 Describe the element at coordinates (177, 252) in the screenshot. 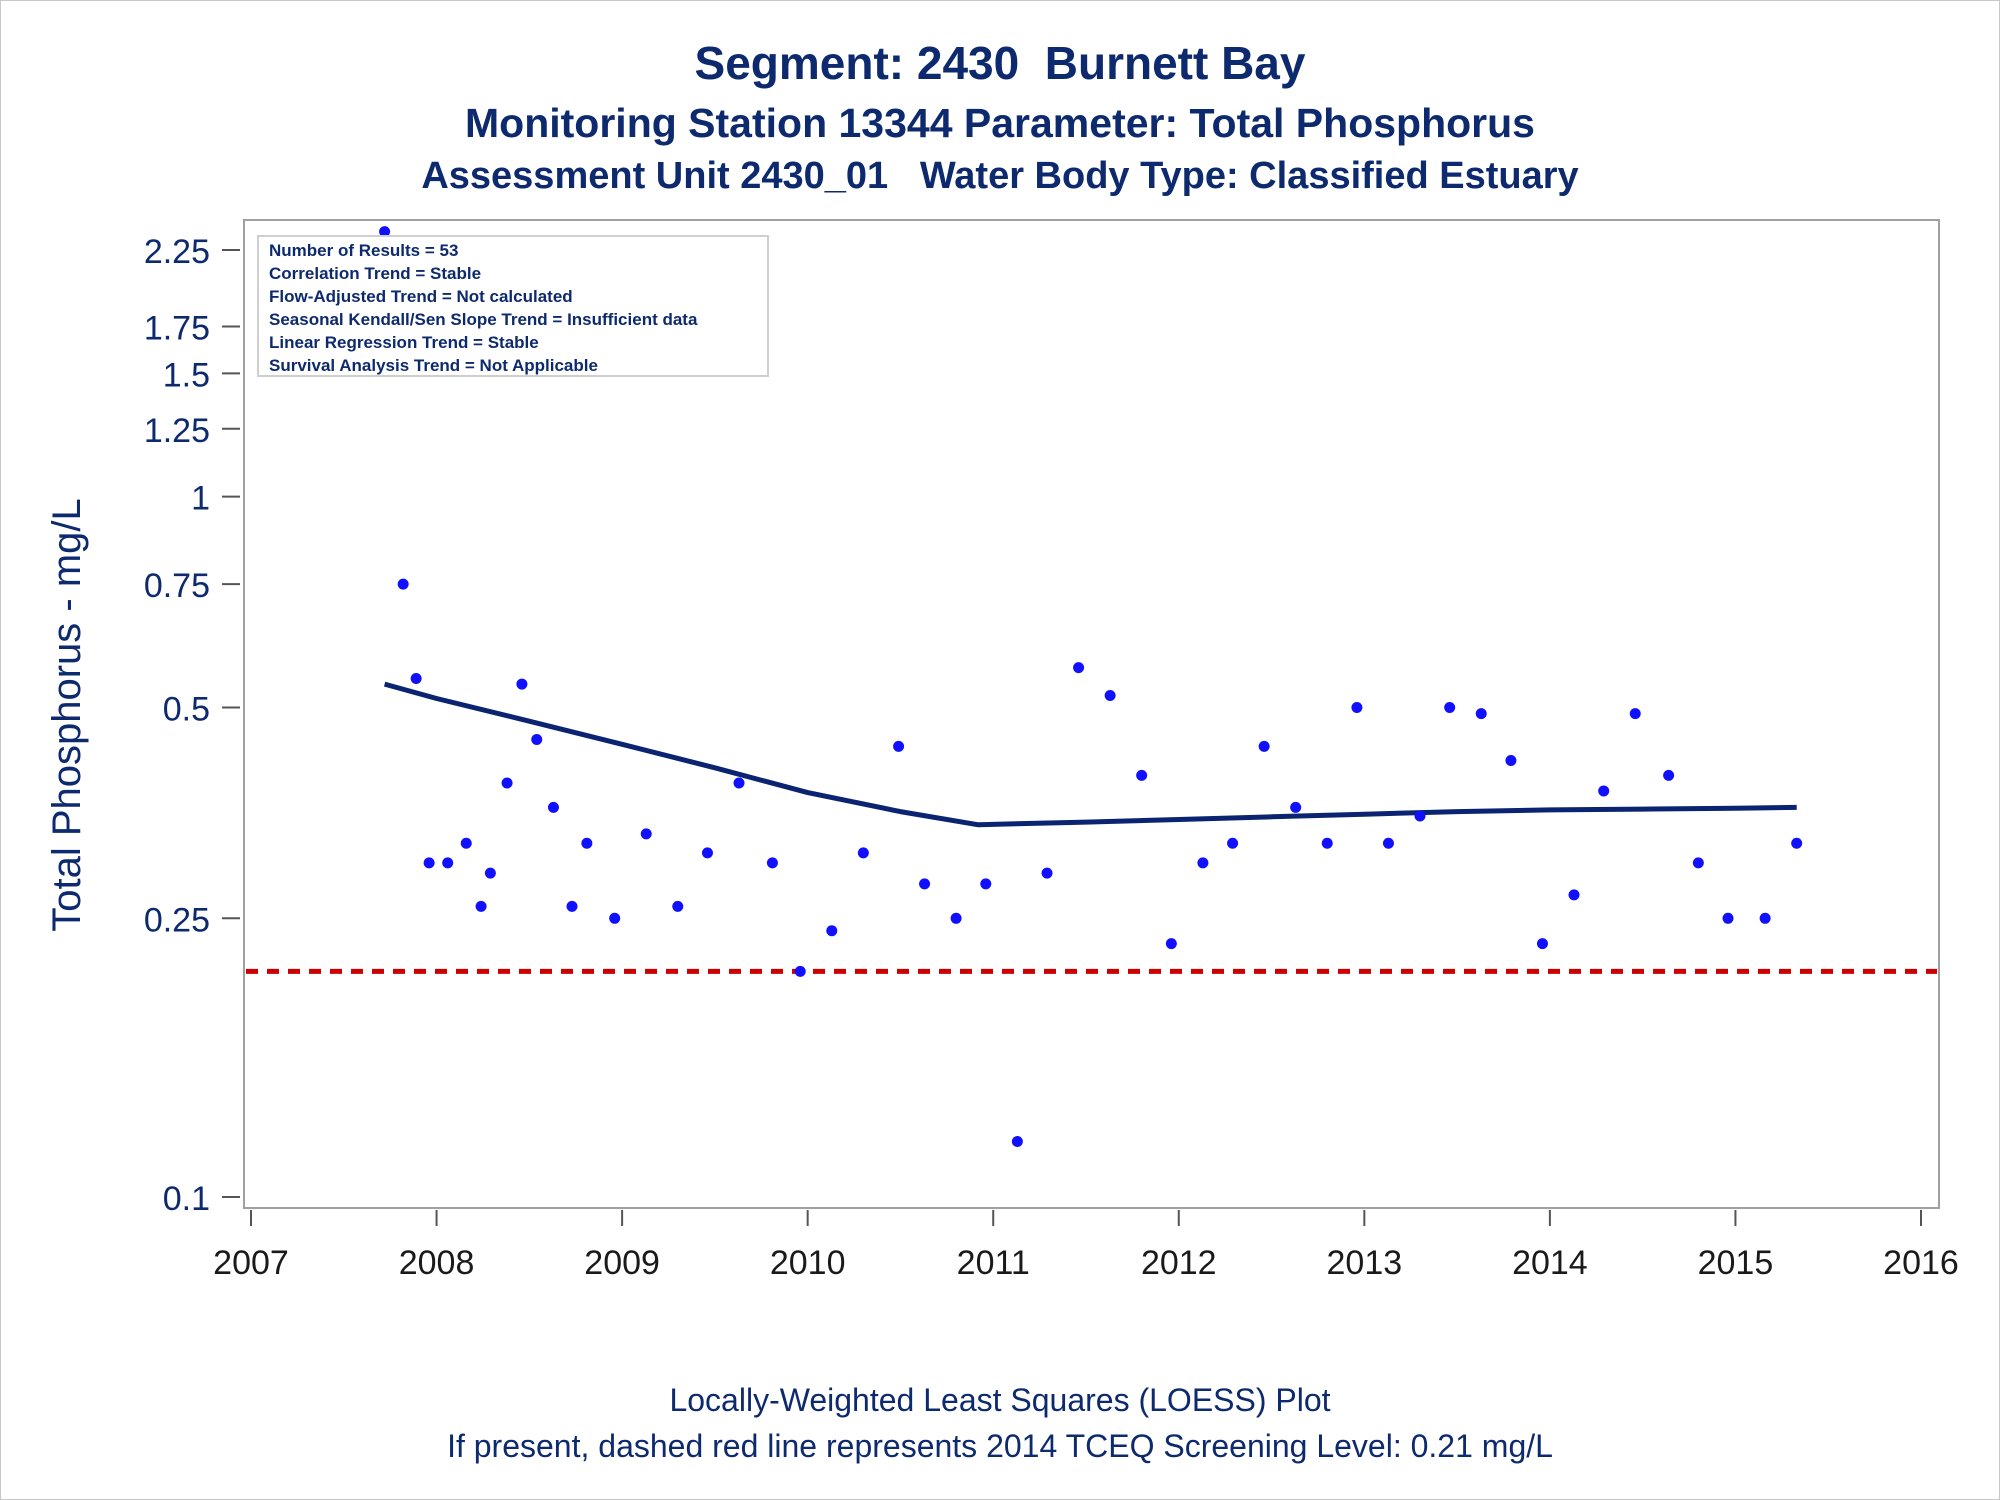

I see `y-tick-label: 2.25` at that location.